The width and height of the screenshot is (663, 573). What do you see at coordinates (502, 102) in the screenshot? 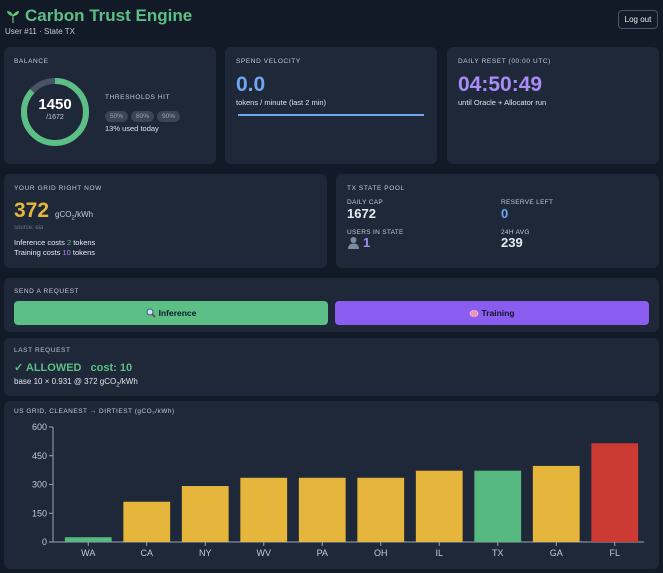
I see `reset-note: until Oracle + Allocator run` at bounding box center [502, 102].